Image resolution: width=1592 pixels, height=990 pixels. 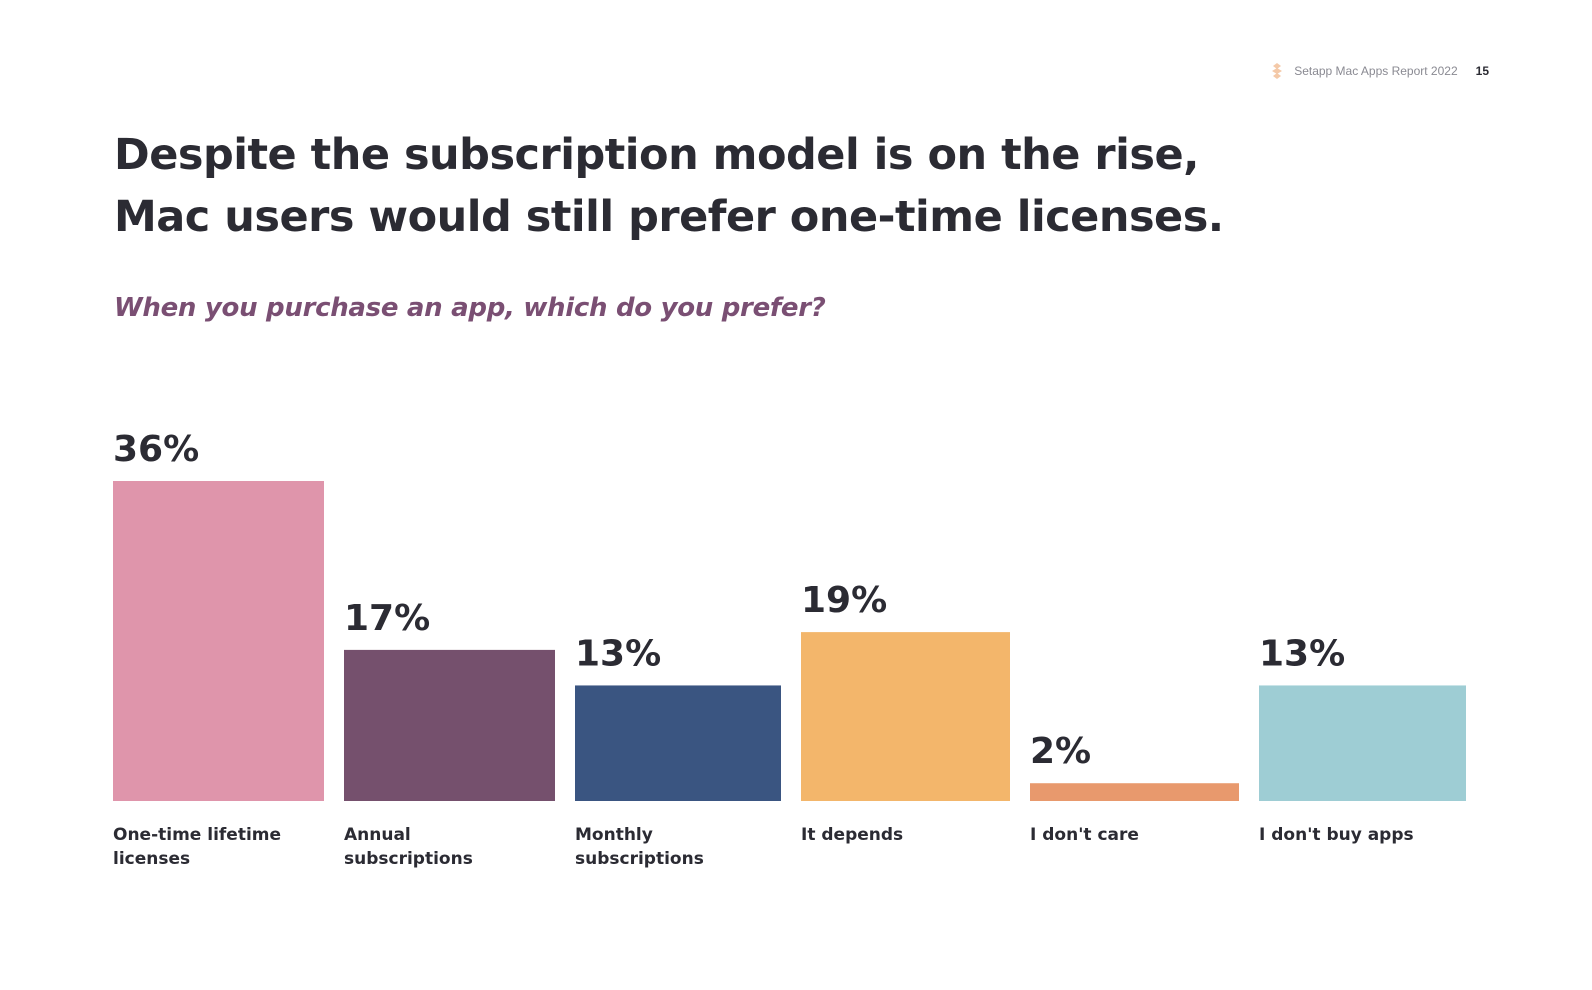 What do you see at coordinates (844, 600) in the screenshot?
I see `bar-value-label-3: 19%` at bounding box center [844, 600].